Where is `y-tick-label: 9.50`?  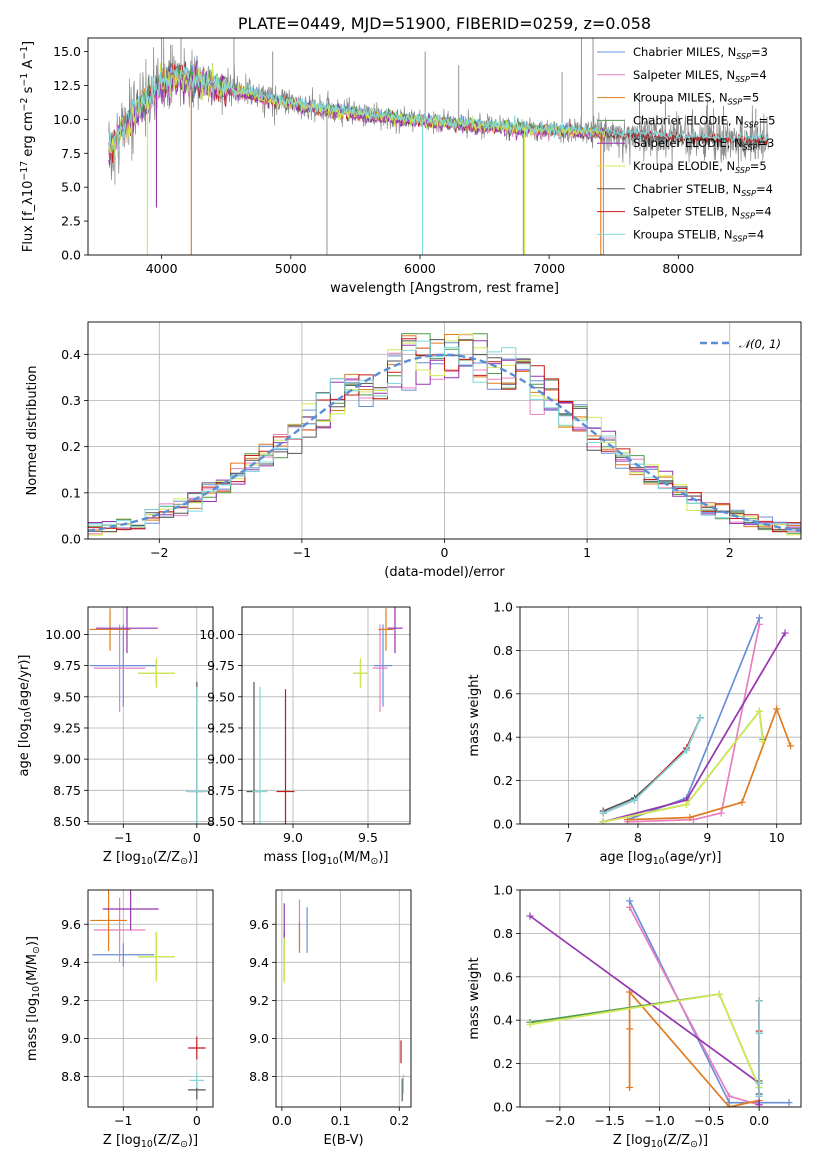 y-tick-label: 9.50 is located at coordinates (67, 696).